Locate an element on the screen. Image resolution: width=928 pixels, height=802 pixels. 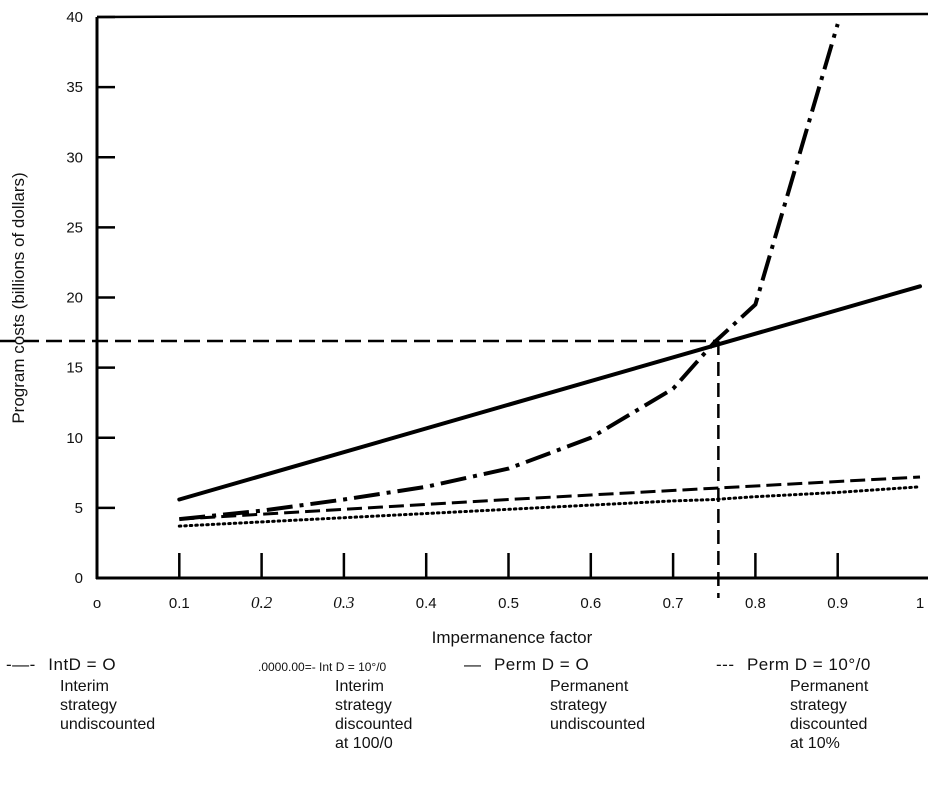
top-border-line is located at coordinates (512, 15).